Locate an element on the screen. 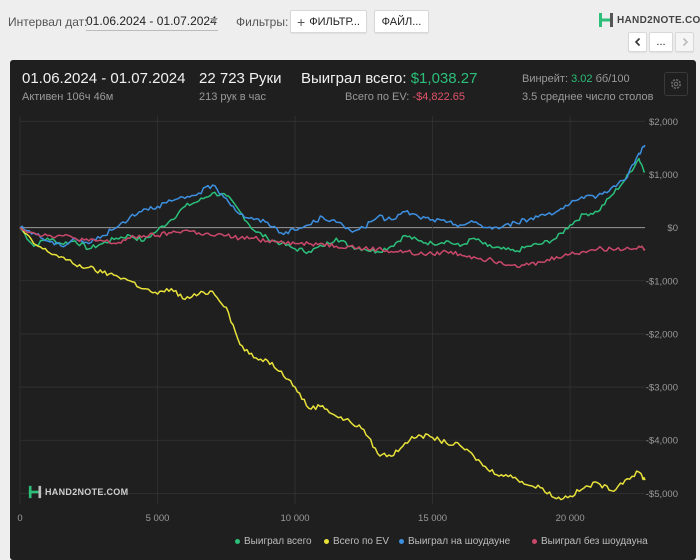  y-tick-label: -$3,000 is located at coordinates (662, 388).